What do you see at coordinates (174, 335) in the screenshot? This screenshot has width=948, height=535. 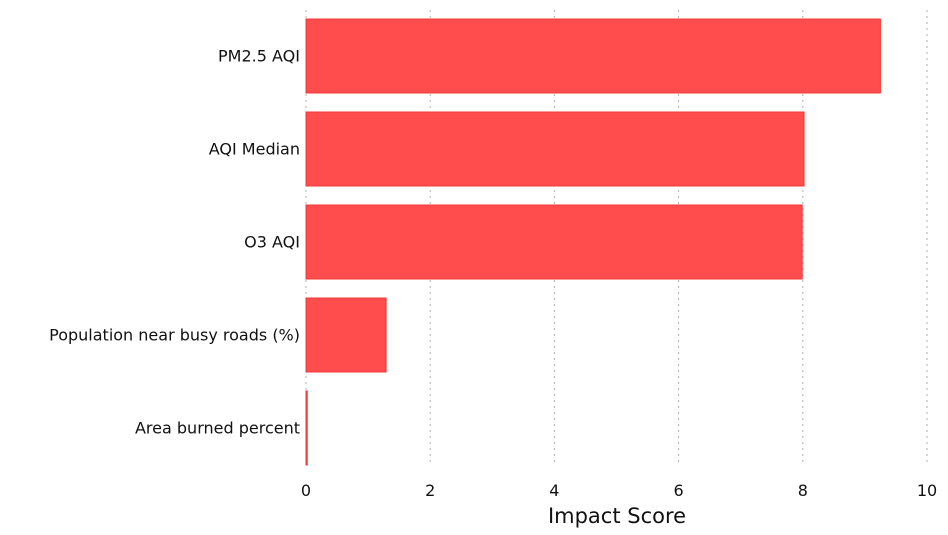 I see `category-label-population-near-busy-roads: Population near busy roads (%)` at bounding box center [174, 335].